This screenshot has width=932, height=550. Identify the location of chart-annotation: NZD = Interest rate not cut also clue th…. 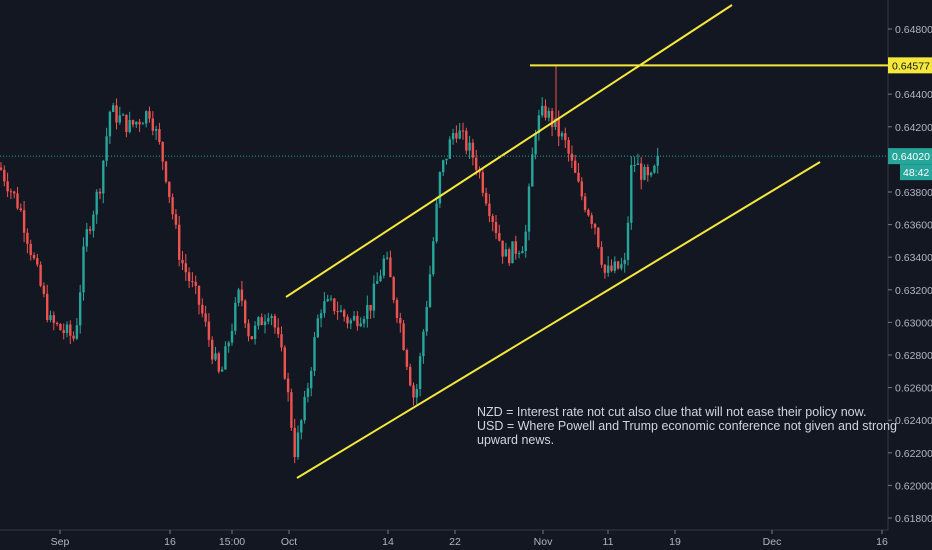
(687, 426).